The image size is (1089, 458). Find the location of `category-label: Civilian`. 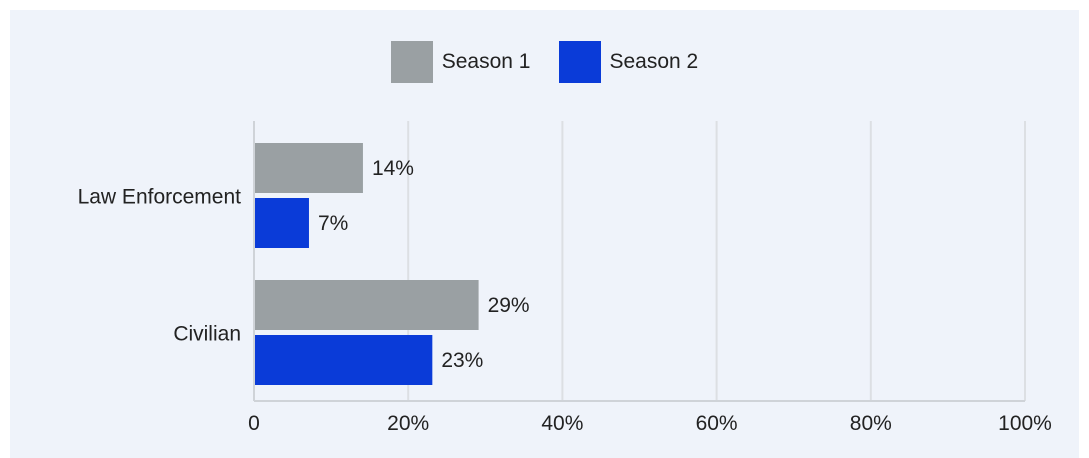

category-label: Civilian is located at coordinates (207, 334).